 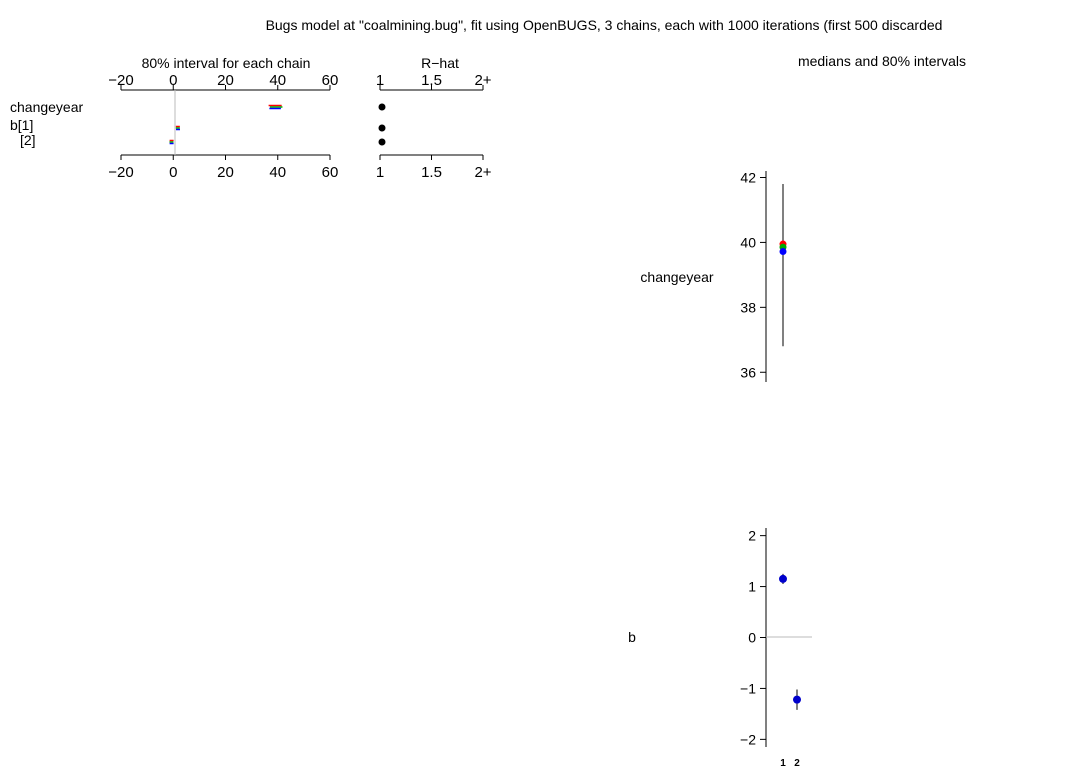 I want to click on chain-interval-bars, so click(x=226, y=124).